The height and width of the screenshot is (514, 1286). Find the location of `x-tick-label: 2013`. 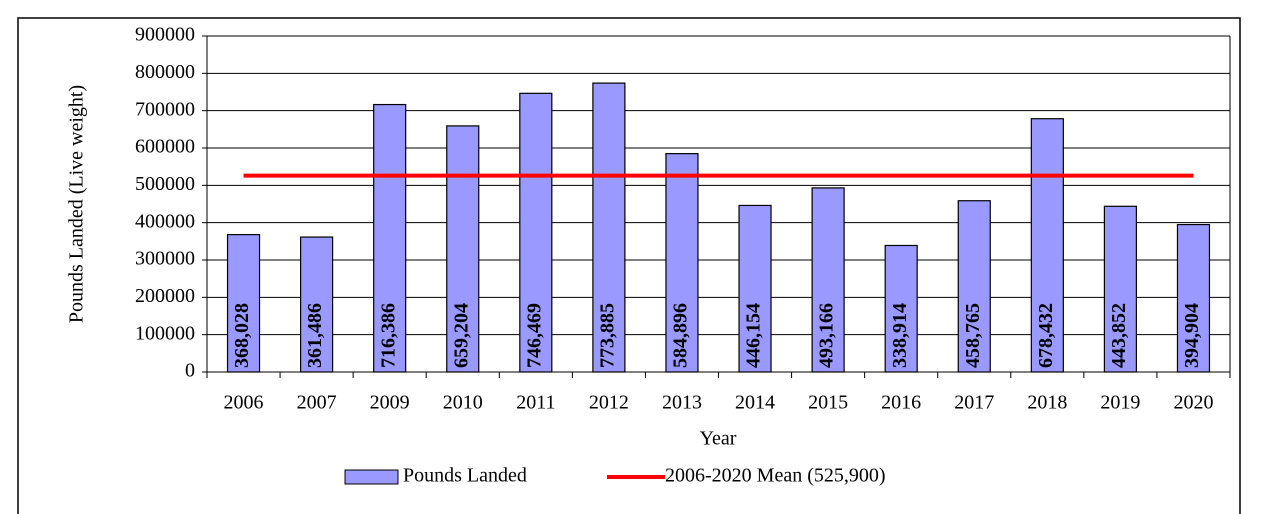

x-tick-label: 2013 is located at coordinates (682, 403).